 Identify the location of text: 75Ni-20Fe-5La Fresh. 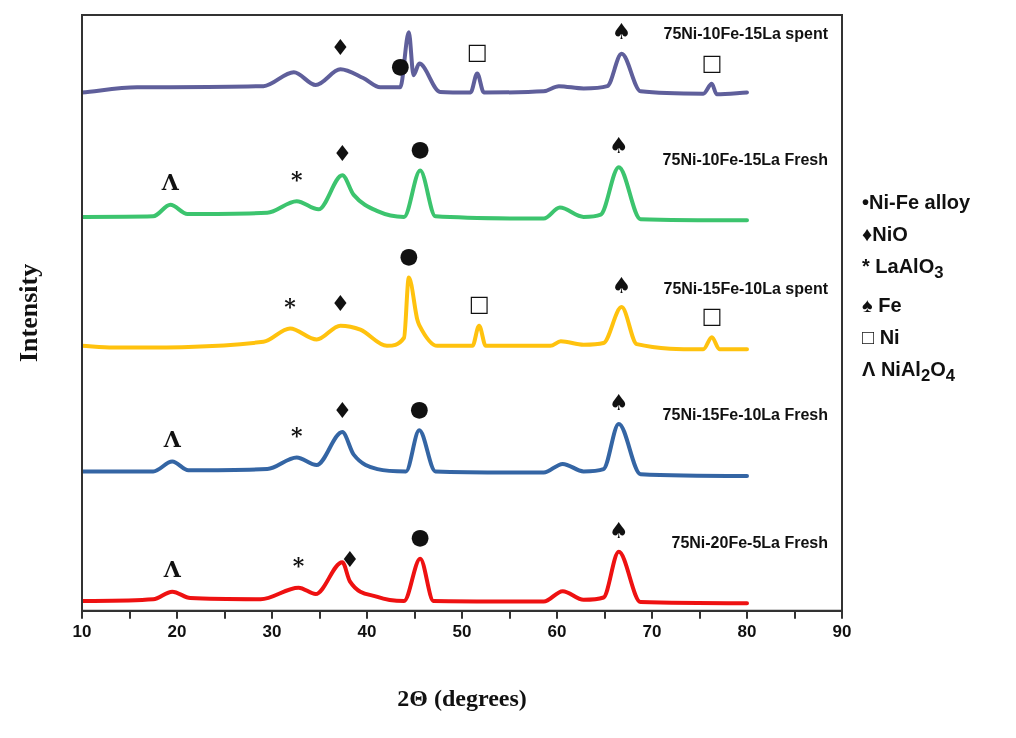
(749, 542).